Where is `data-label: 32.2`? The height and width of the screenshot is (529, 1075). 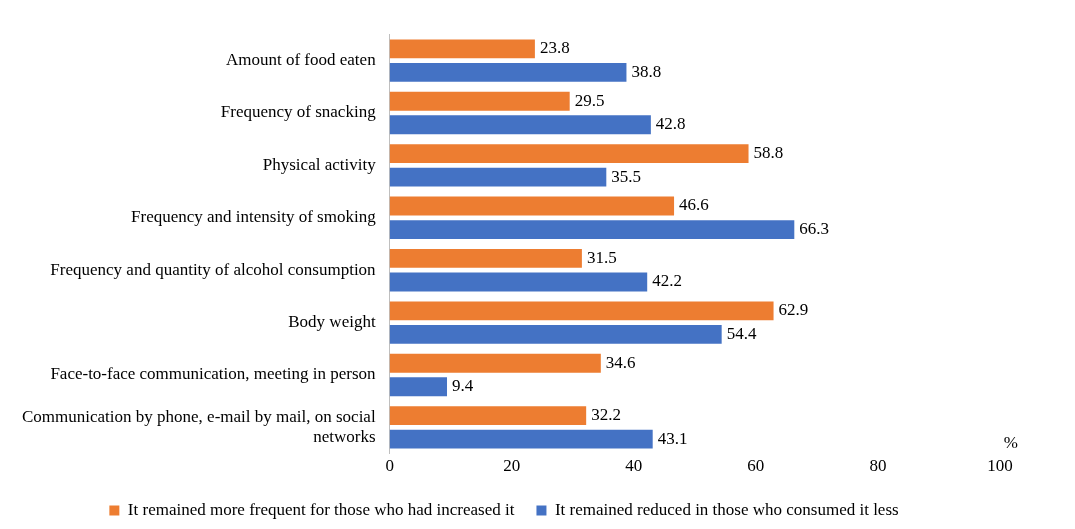 data-label: 32.2 is located at coordinates (606, 415).